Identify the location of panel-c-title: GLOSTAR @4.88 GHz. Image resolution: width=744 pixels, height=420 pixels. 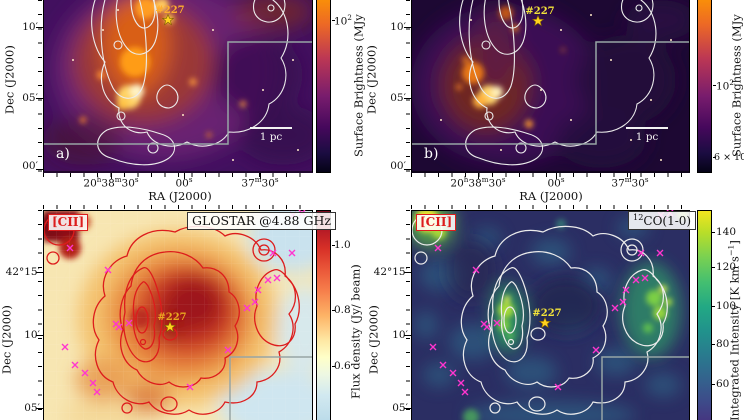
(261, 221).